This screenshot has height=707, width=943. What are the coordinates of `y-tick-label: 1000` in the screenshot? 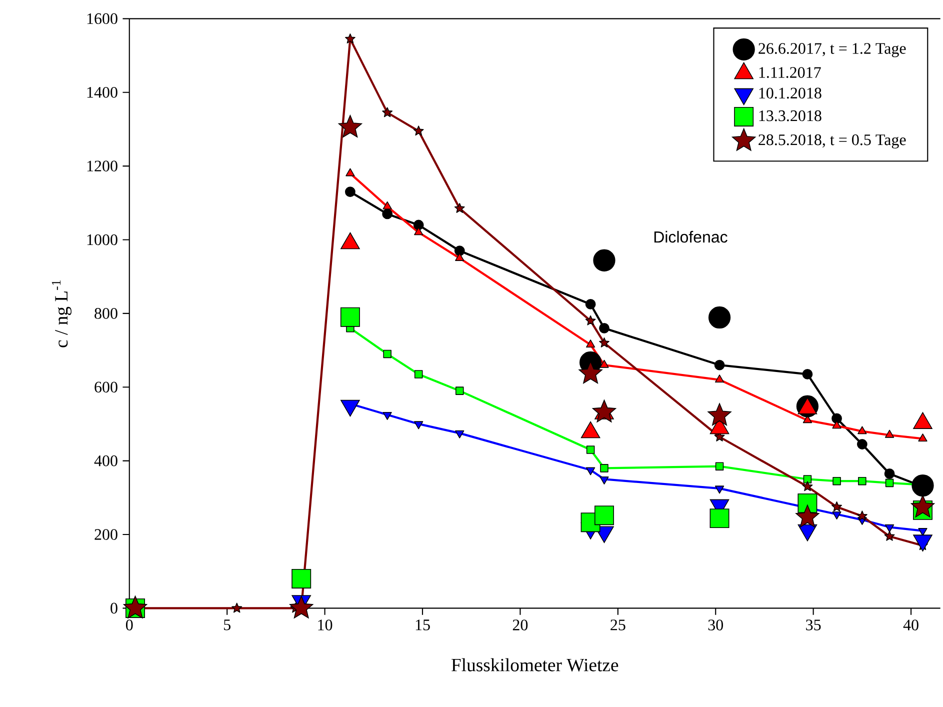 It's located at (102, 240).